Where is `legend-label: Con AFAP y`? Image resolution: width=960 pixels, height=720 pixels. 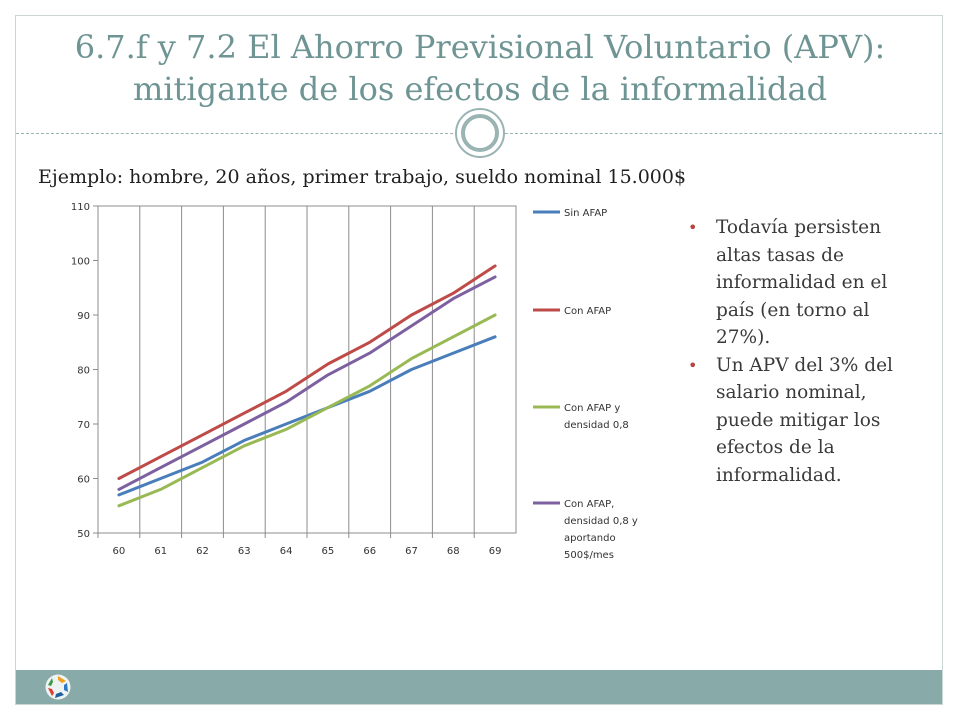
legend-label: Con AFAP y is located at coordinates (592, 408).